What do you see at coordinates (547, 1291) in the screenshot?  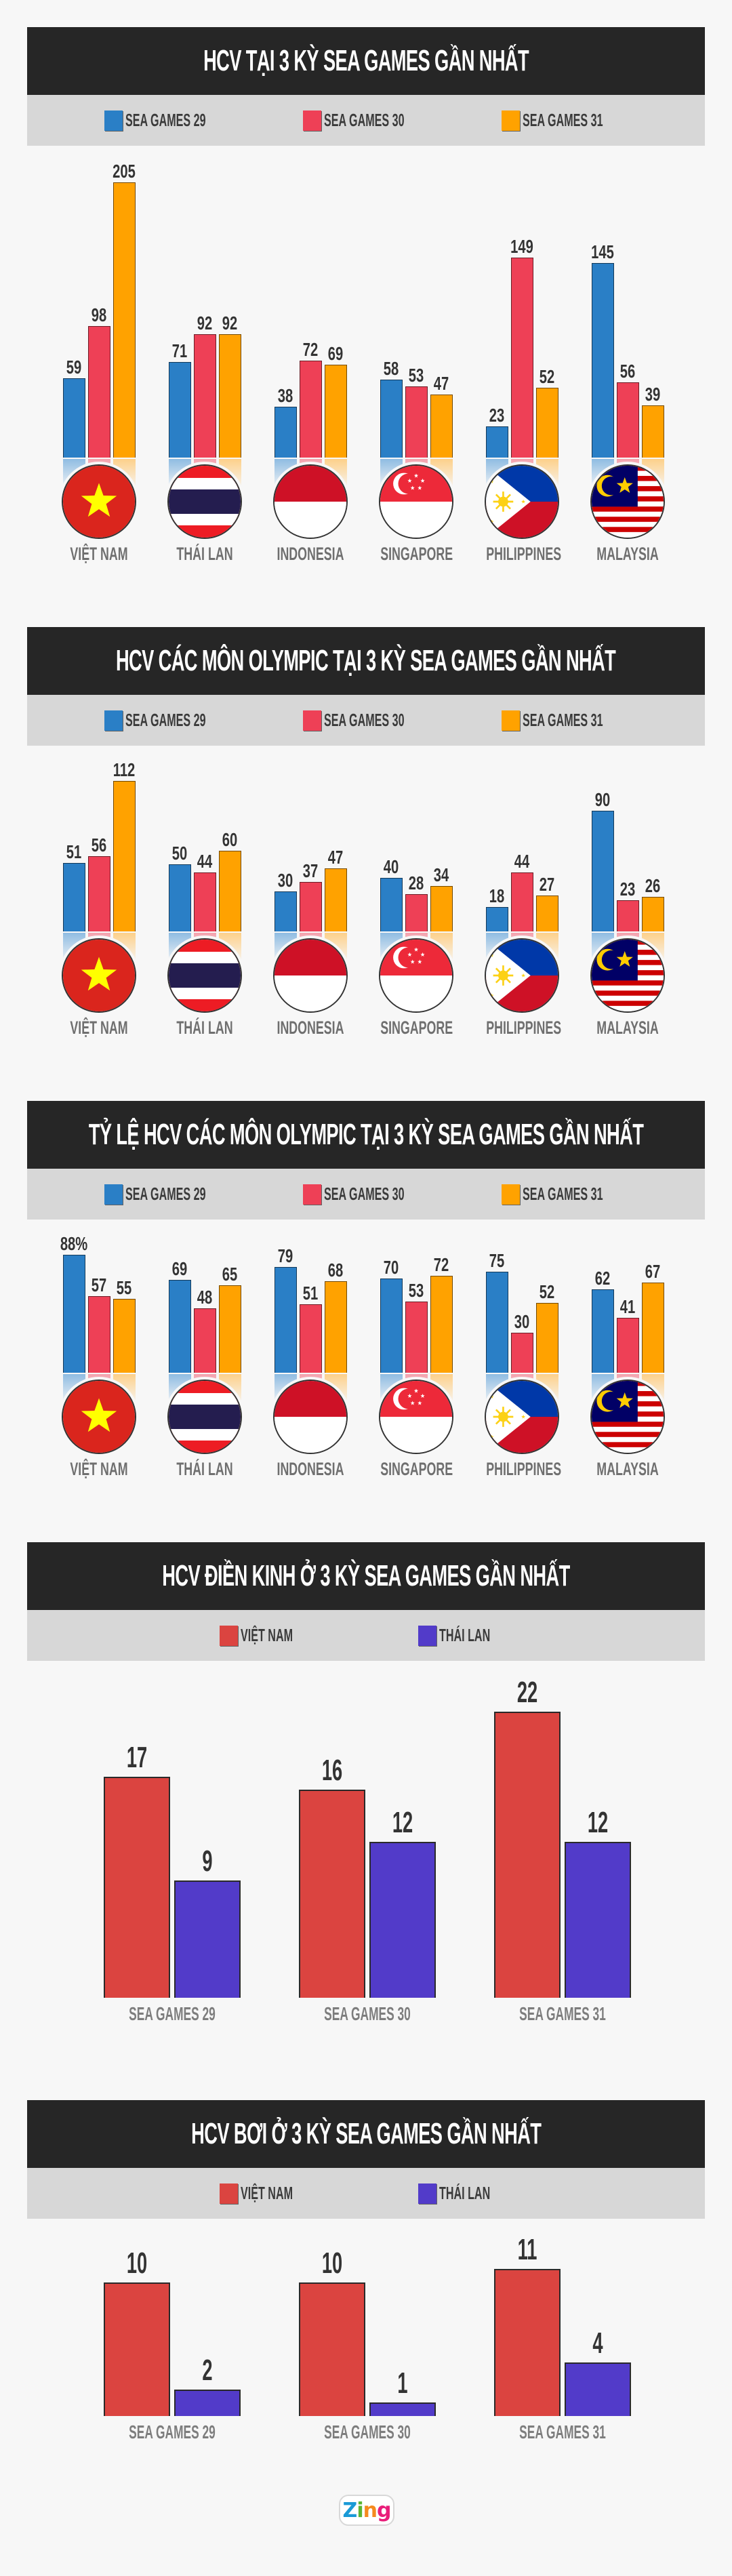 I see `bar-value-label: 52` at bounding box center [547, 1291].